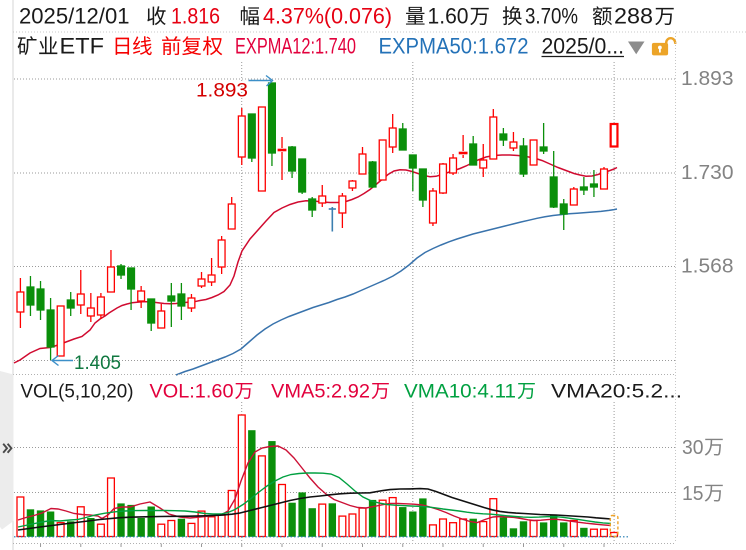 The height and width of the screenshot is (550, 746). I want to click on svg-text: 1.730, so click(707, 173).